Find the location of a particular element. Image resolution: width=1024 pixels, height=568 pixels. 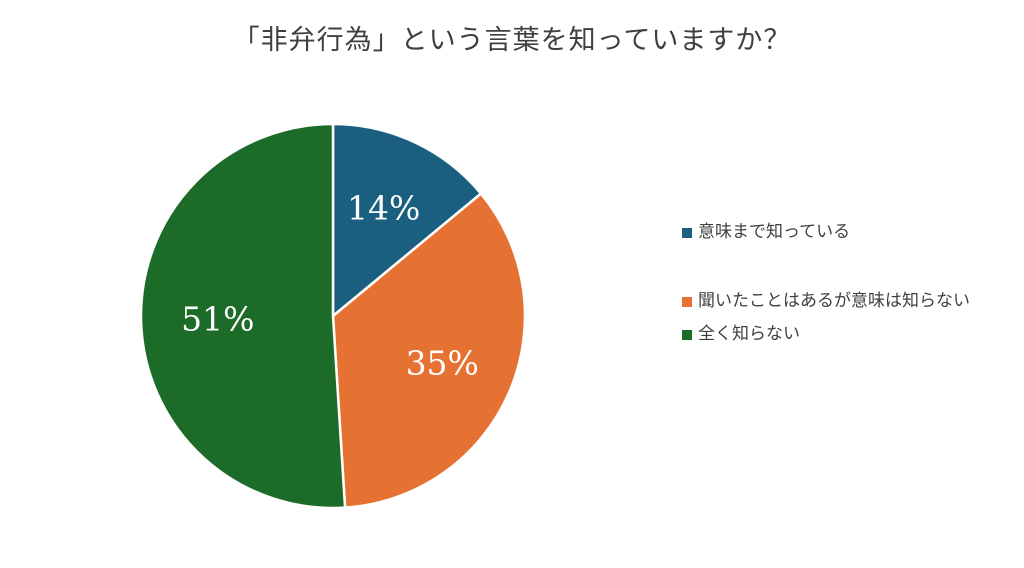

legend: 意味まで知っている聞いたことはあるが意味は知らない 全く知らない is located at coordinates (847, 283).